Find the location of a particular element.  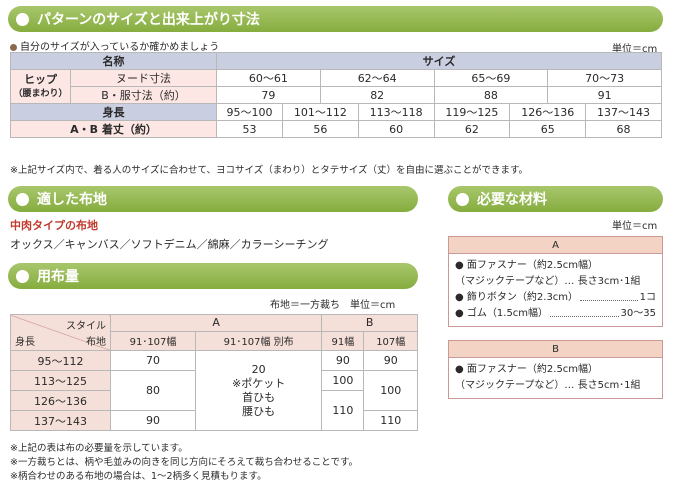

col-b-header: B is located at coordinates (369, 323).